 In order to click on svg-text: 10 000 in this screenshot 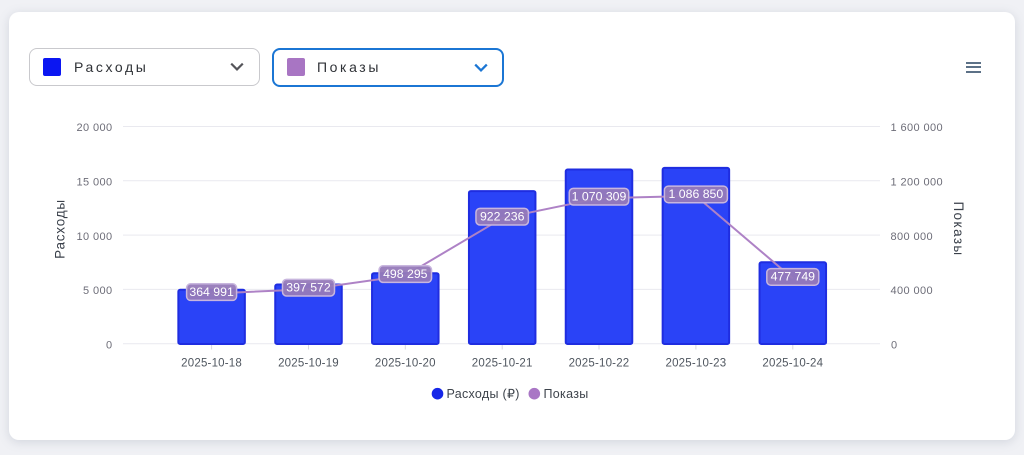, I will do `click(94, 237)`.